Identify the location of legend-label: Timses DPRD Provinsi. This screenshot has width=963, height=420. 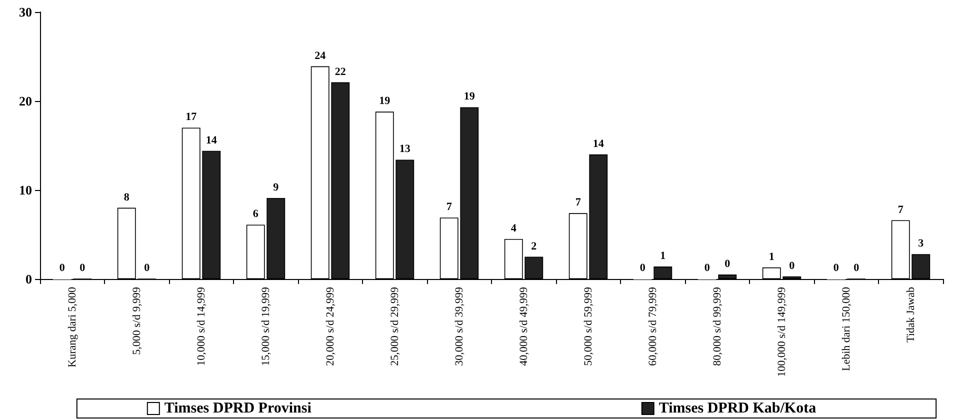
(238, 408).